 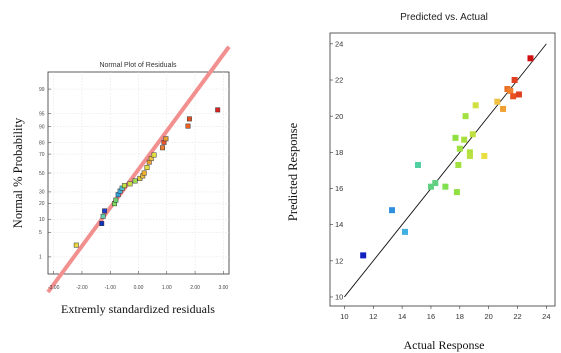 I want to click on right-x-tick-label: 24, so click(x=546, y=316).